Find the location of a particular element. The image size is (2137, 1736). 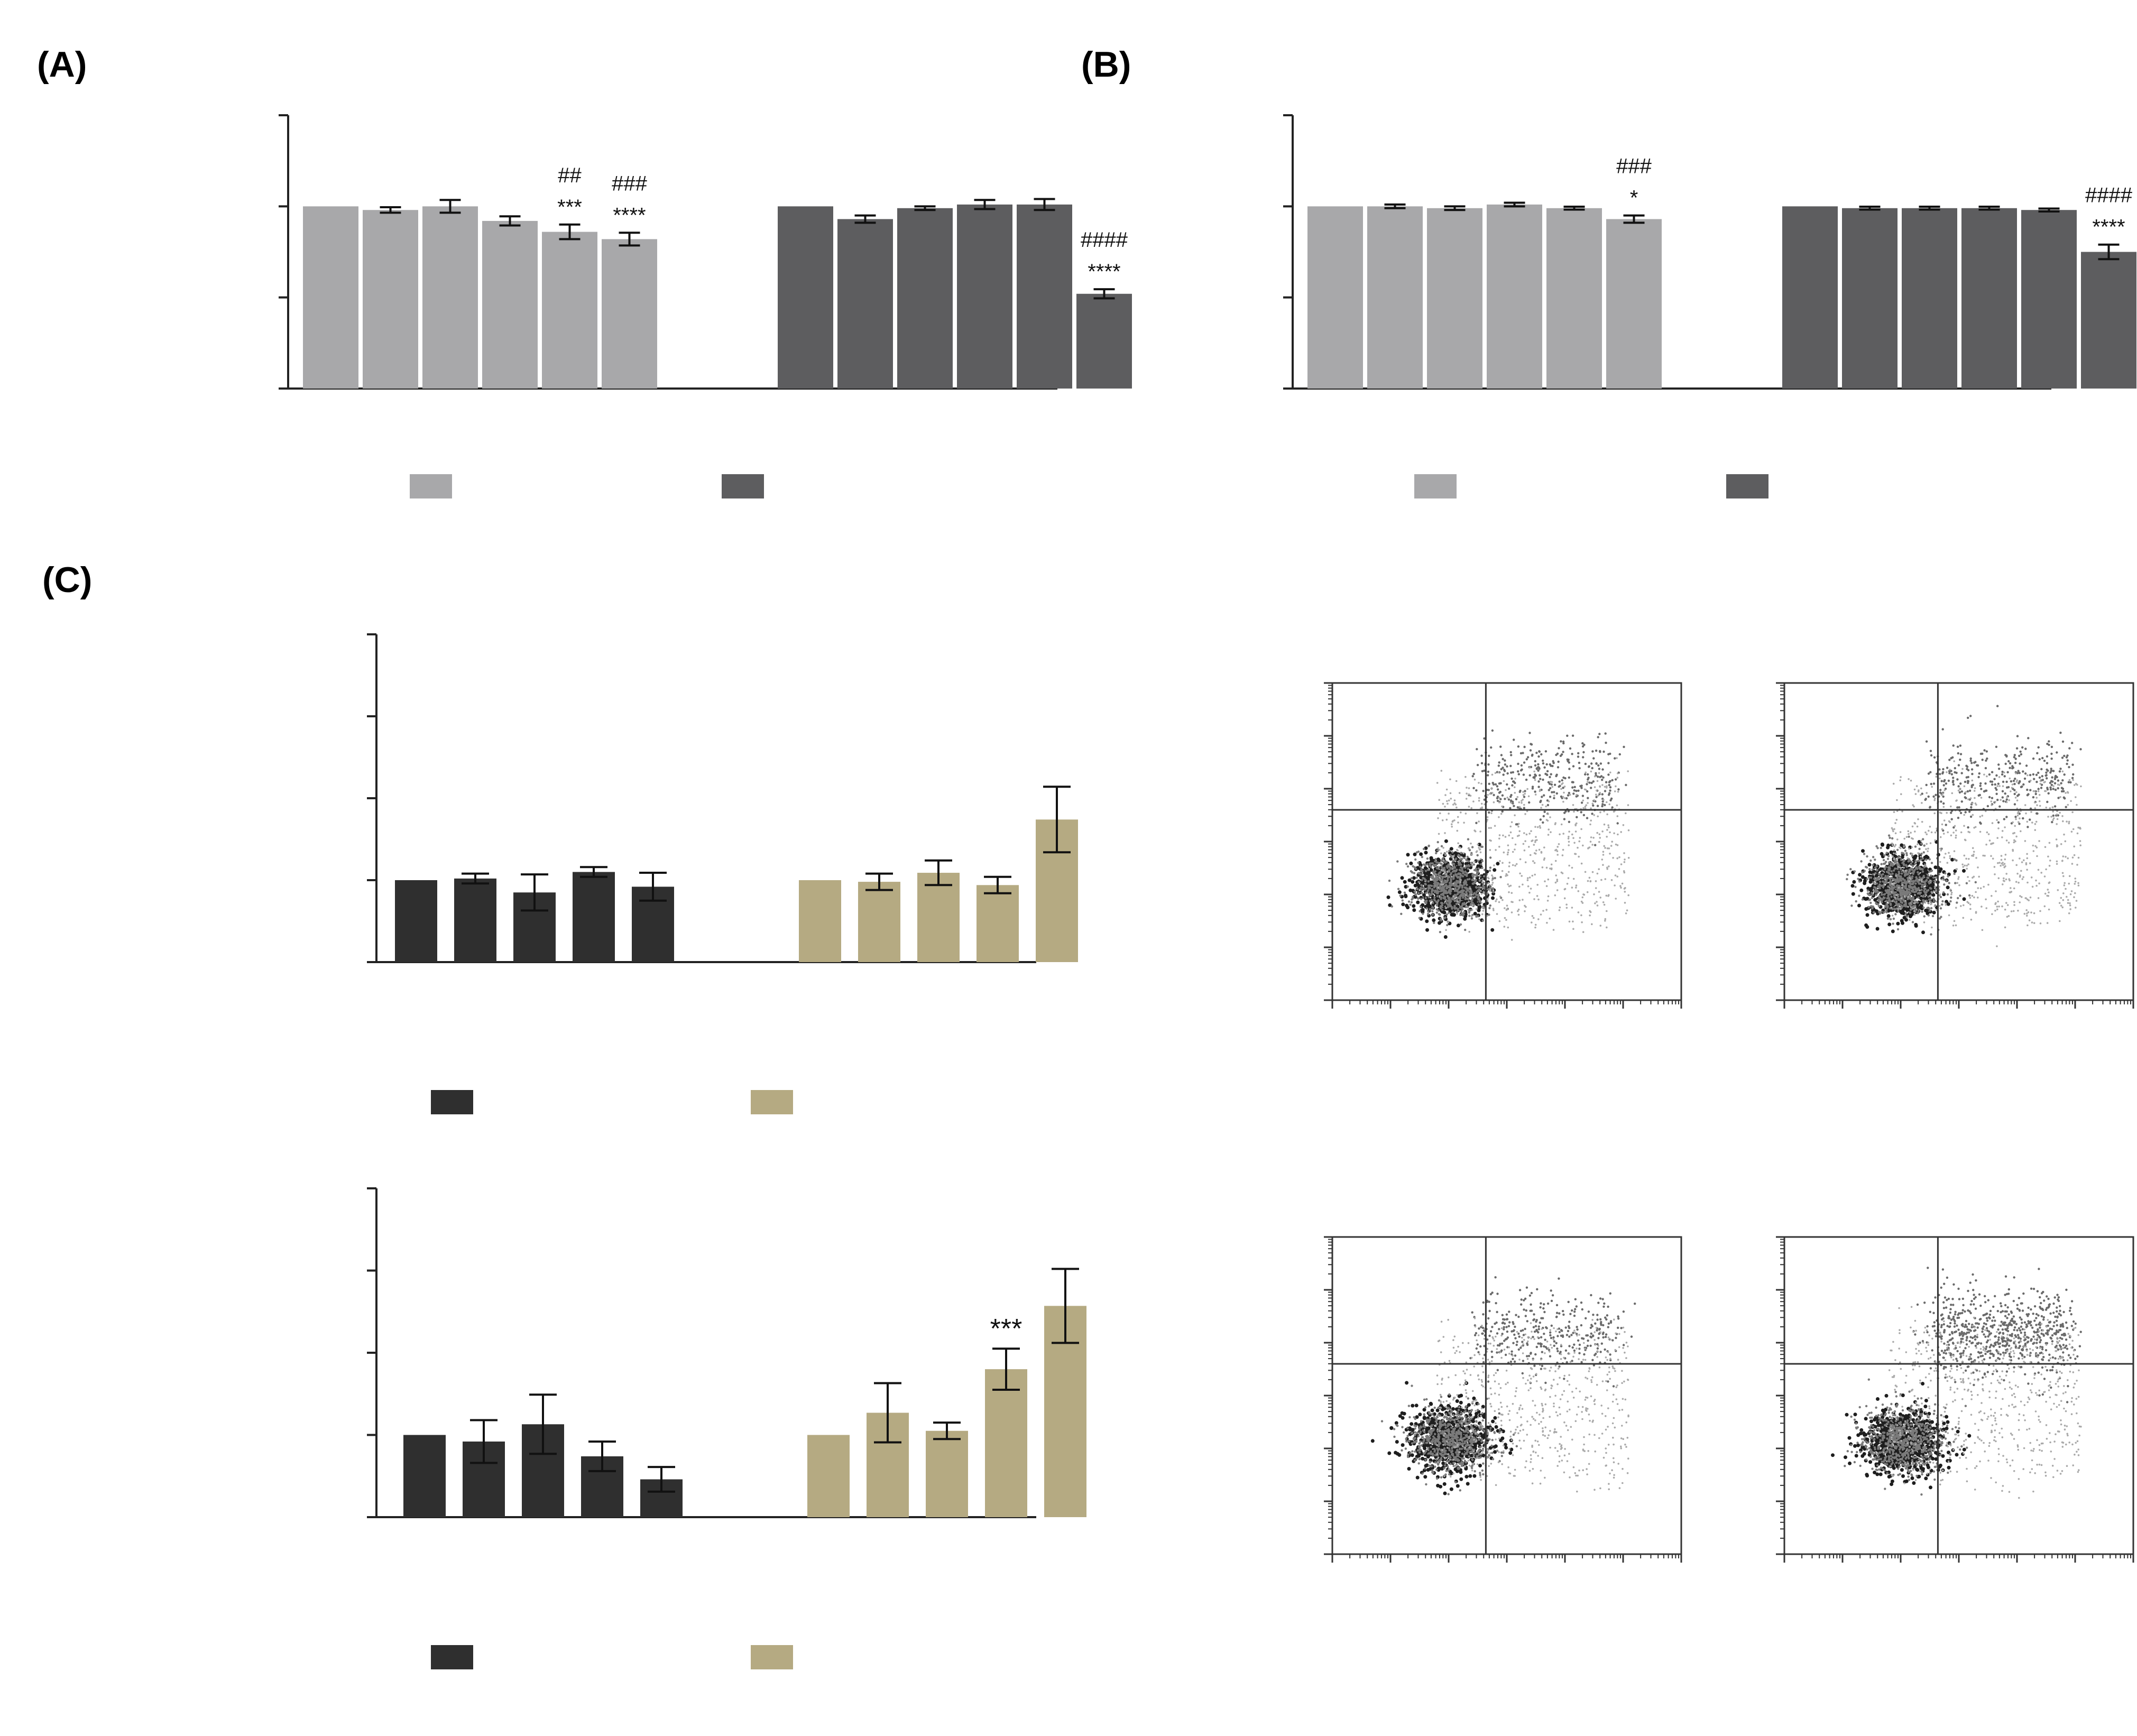

flow-plot-0-12h is located at coordinates (1503, 1400).